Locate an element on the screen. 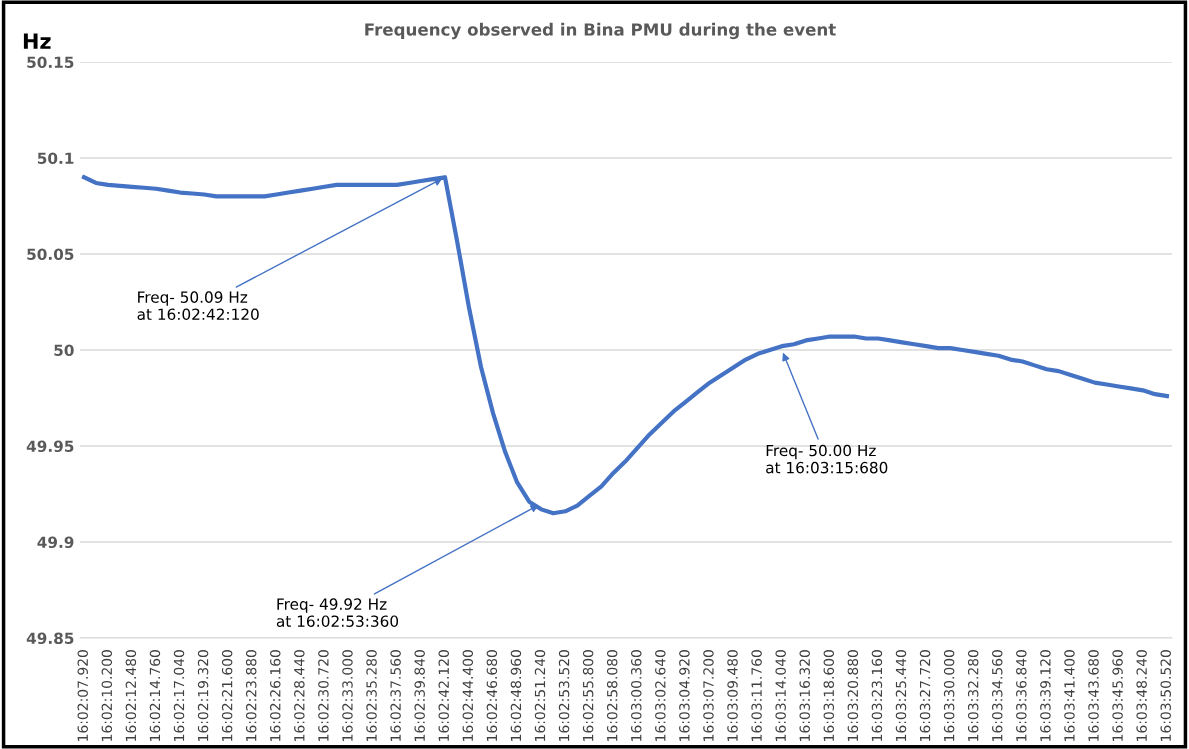  x-tick-label: 16:03:23.160 is located at coordinates (877, 695).